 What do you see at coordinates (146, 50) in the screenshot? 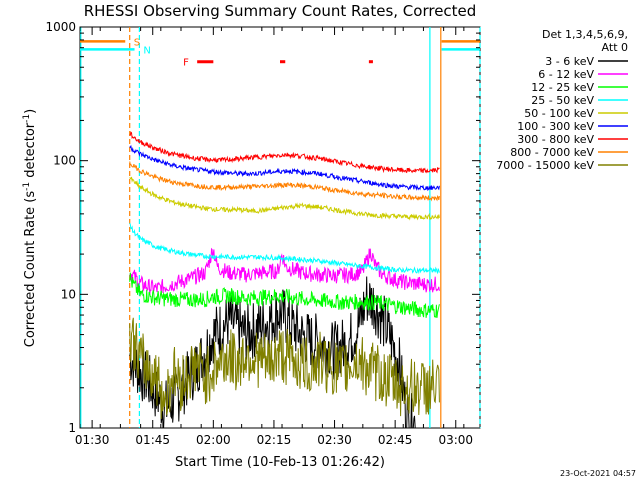
I see `annotation-n: N` at bounding box center [146, 50].